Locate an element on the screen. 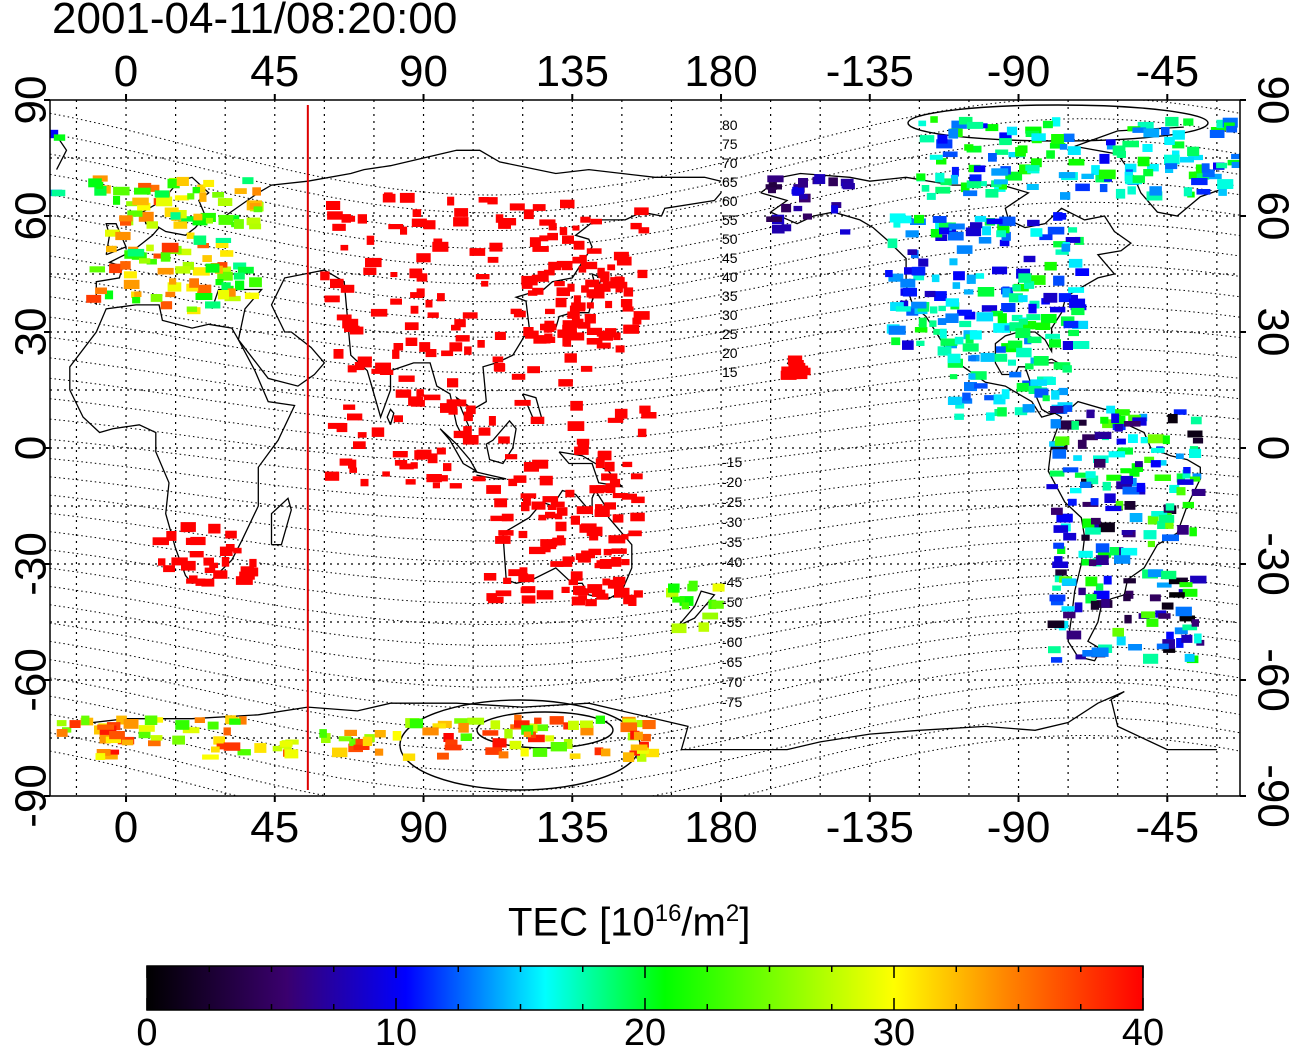 This screenshot has width=1292, height=1057. magnetic-latitude-label: -70 is located at coordinates (732, 682).